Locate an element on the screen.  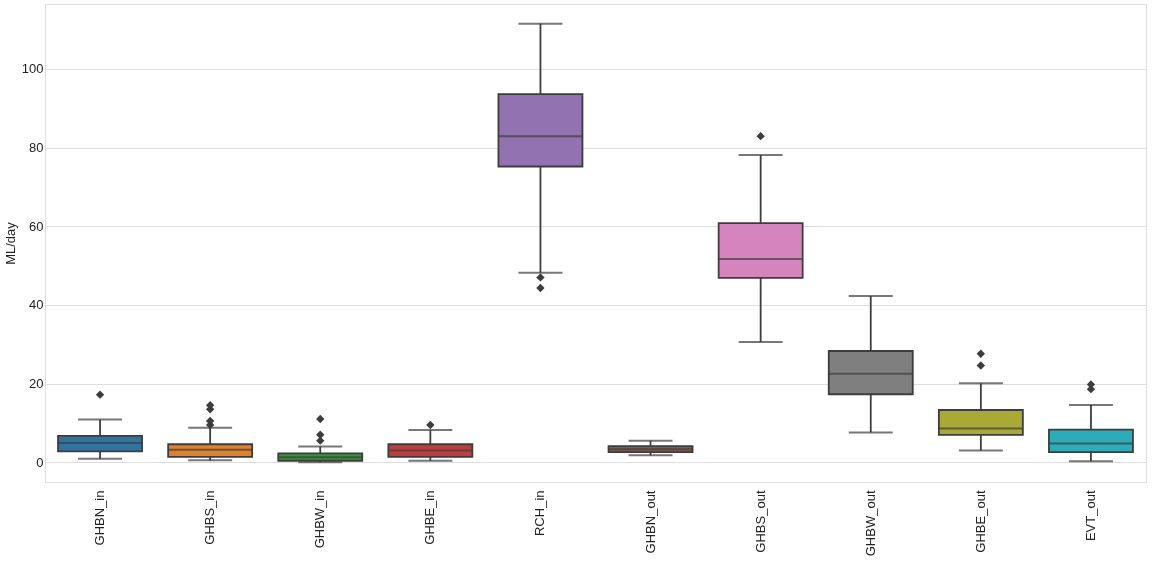
y-tick-label: 40 is located at coordinates (36, 305).